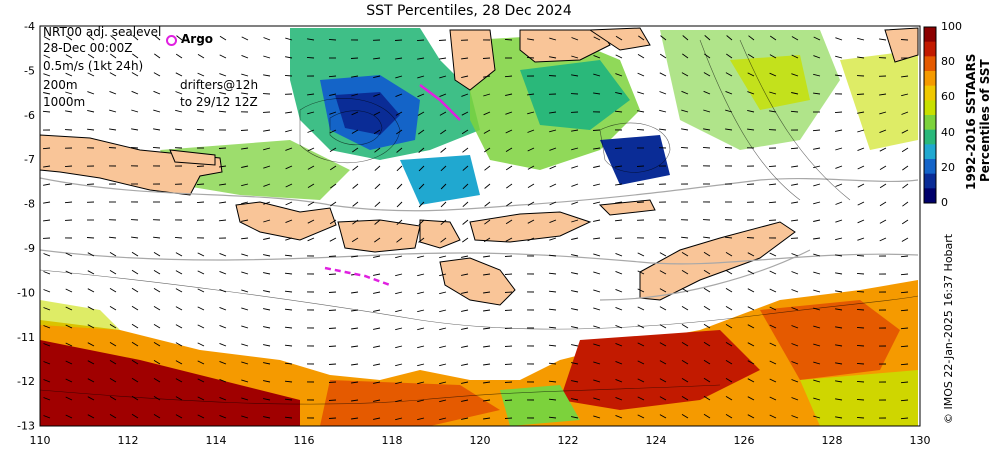 The width and height of the screenshot is (992, 466). I want to click on colorbar, so click(930, 115).